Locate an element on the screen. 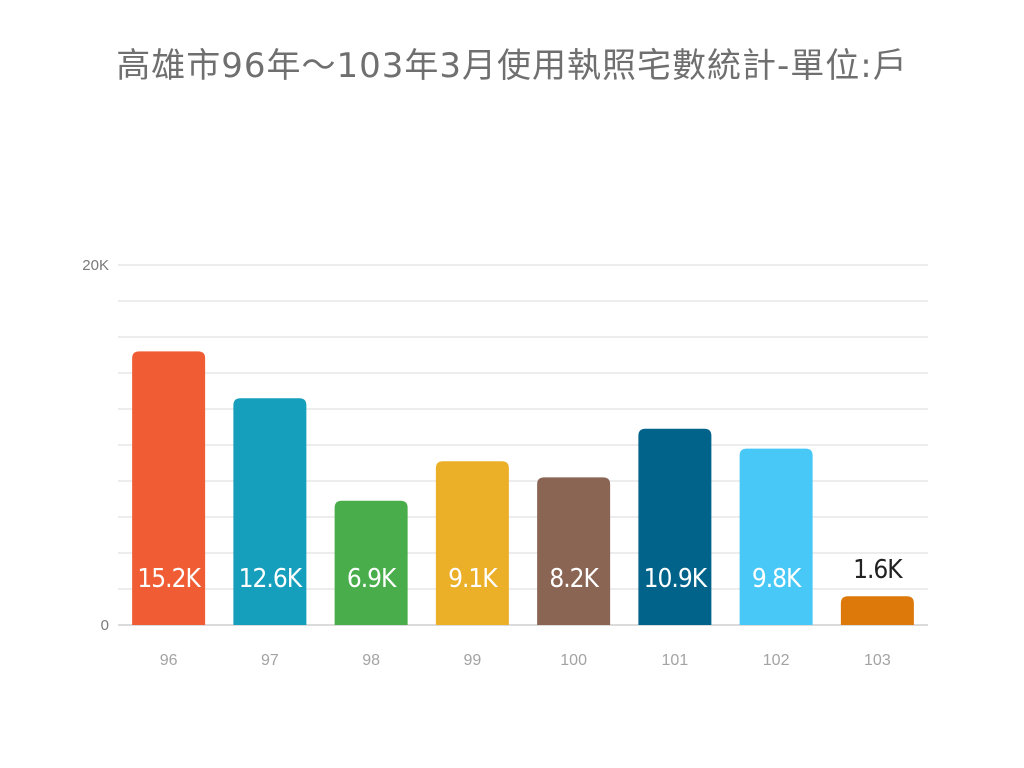  x-tick-label: 98 is located at coordinates (371, 660).